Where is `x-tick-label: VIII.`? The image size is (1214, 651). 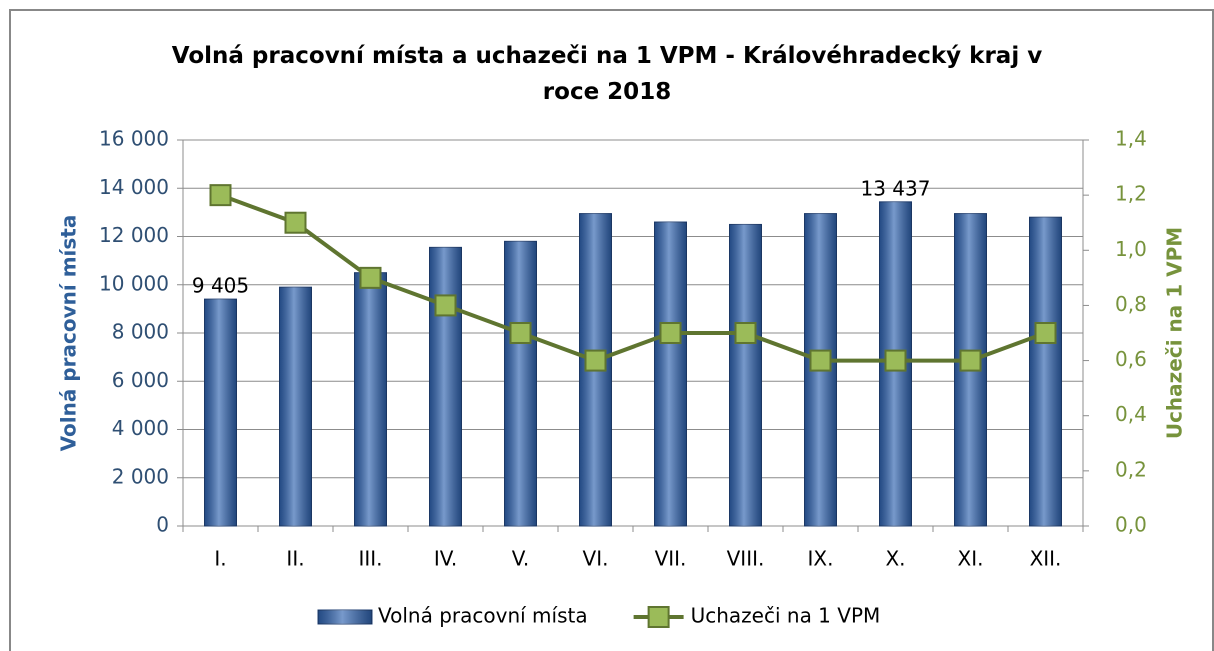
x-tick-label: VIII. is located at coordinates (746, 559).